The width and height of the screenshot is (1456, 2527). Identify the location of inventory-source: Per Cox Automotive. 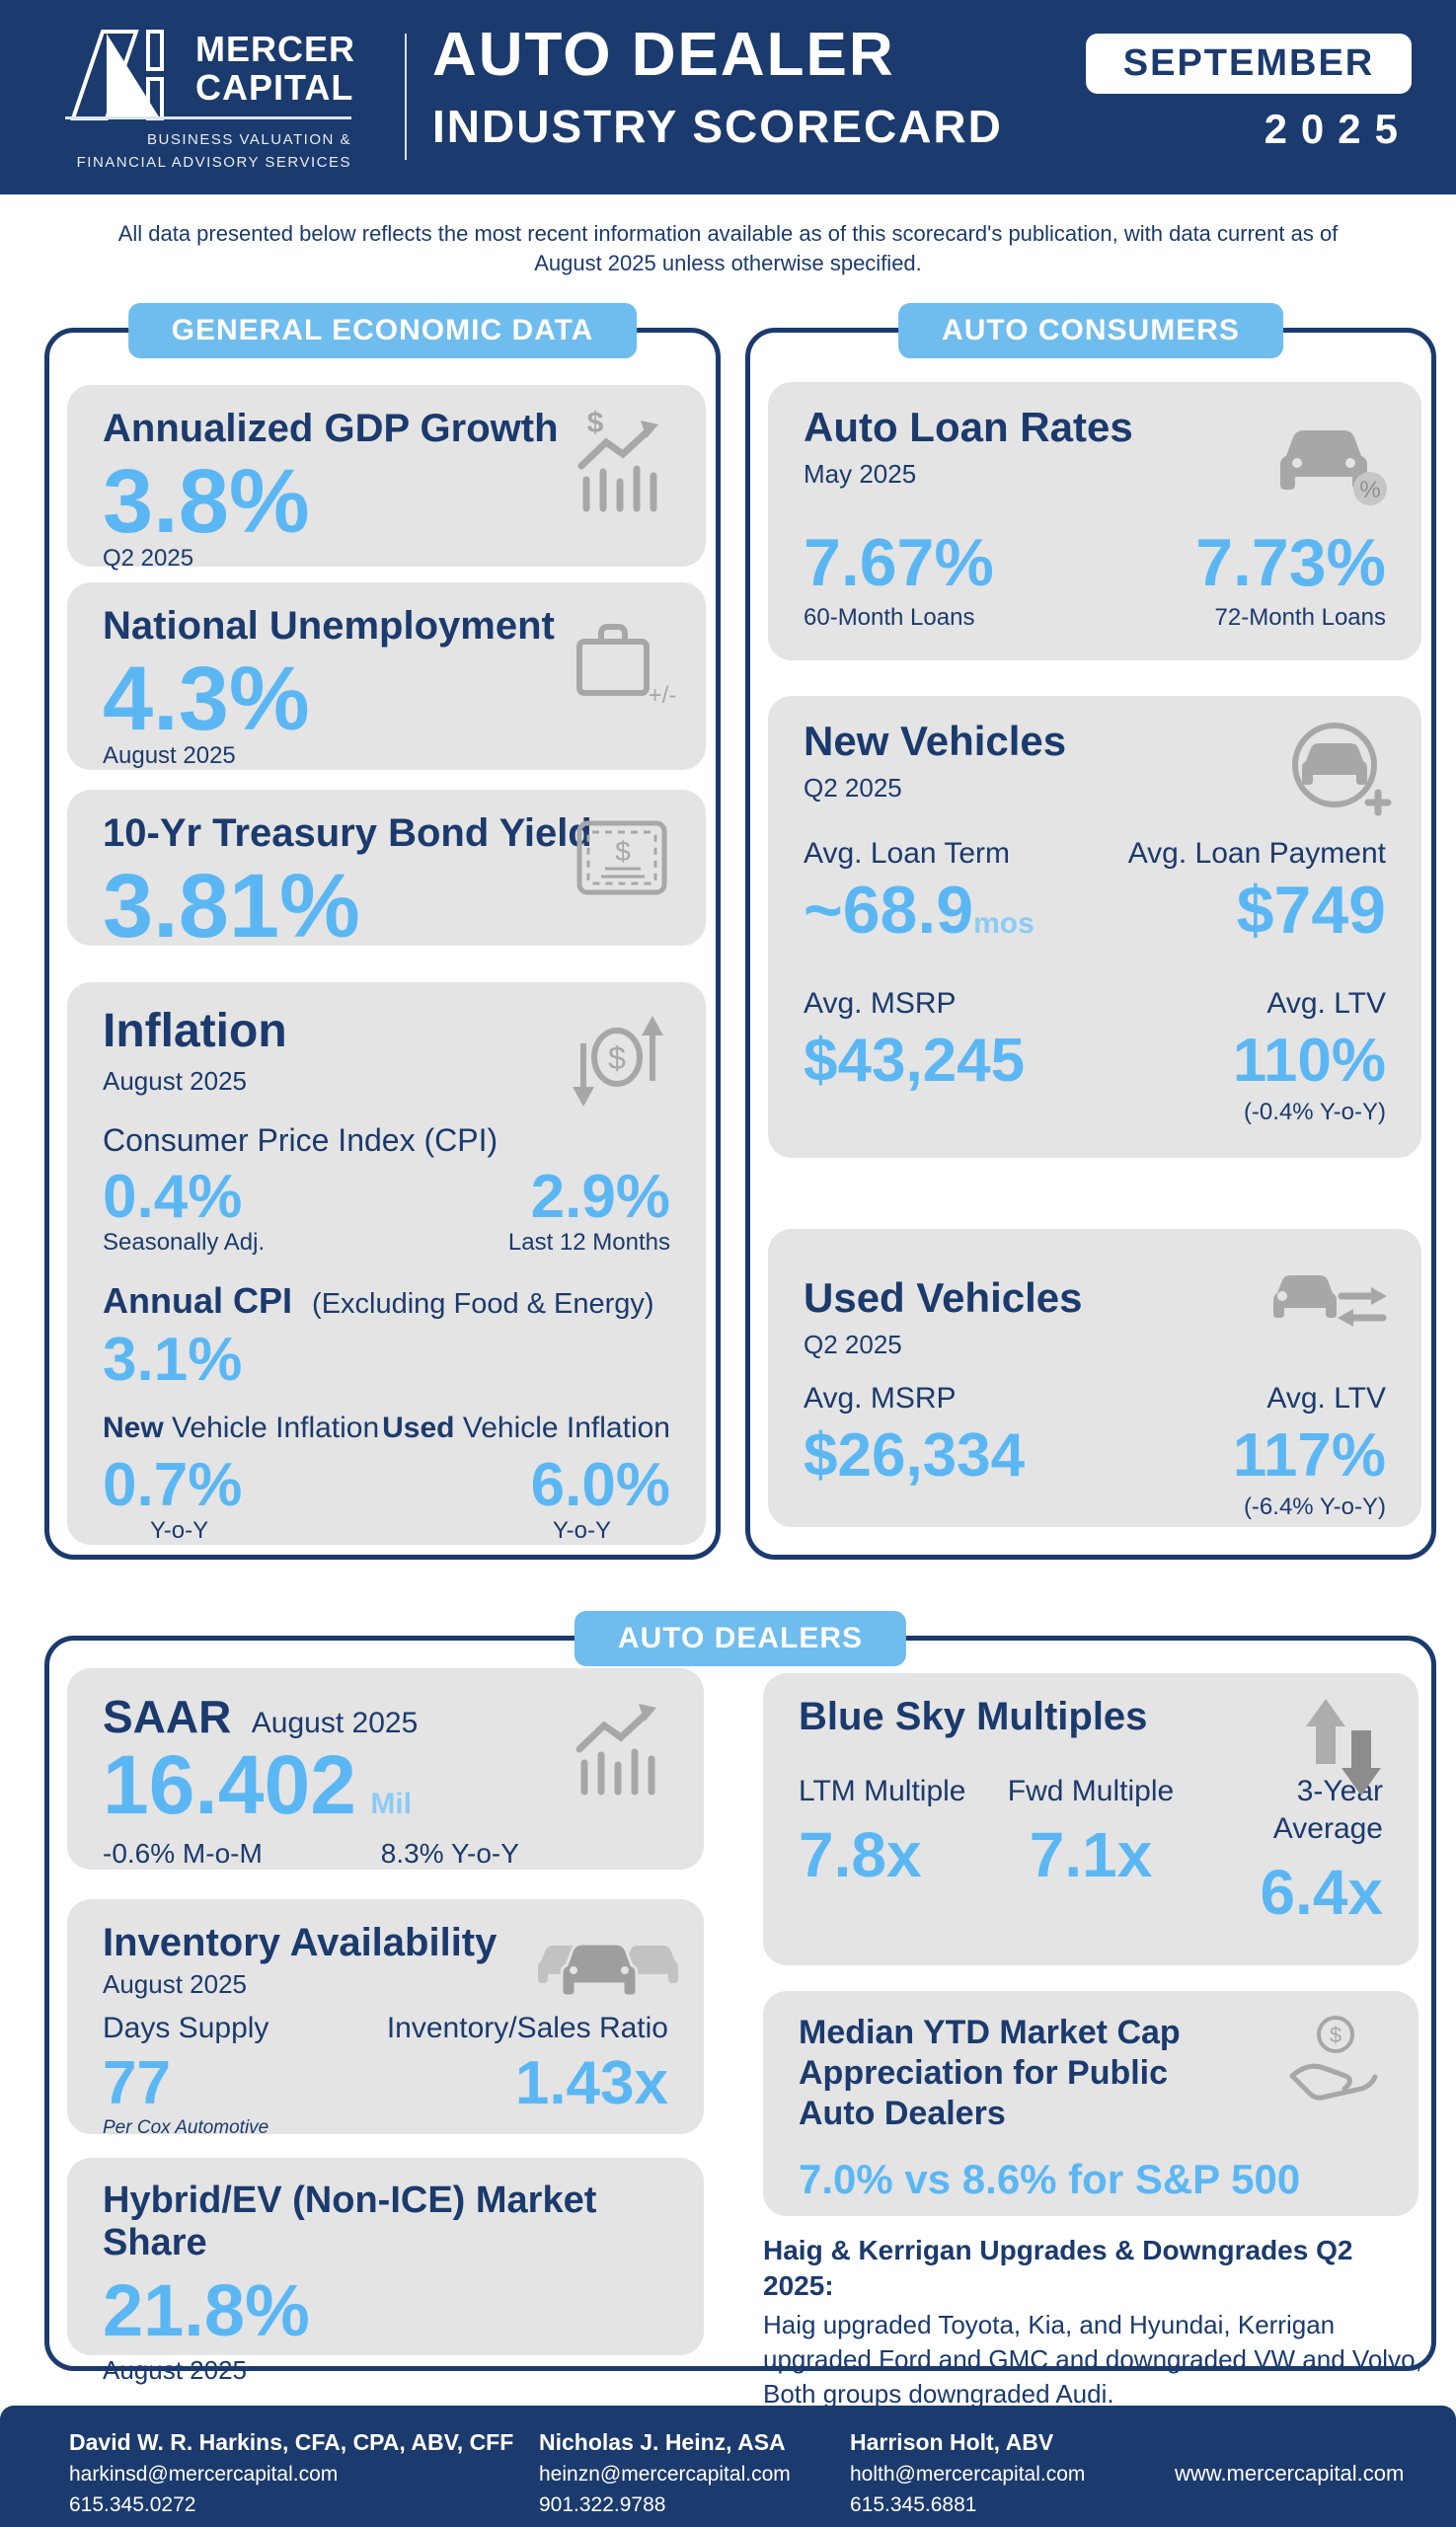
(186, 2128).